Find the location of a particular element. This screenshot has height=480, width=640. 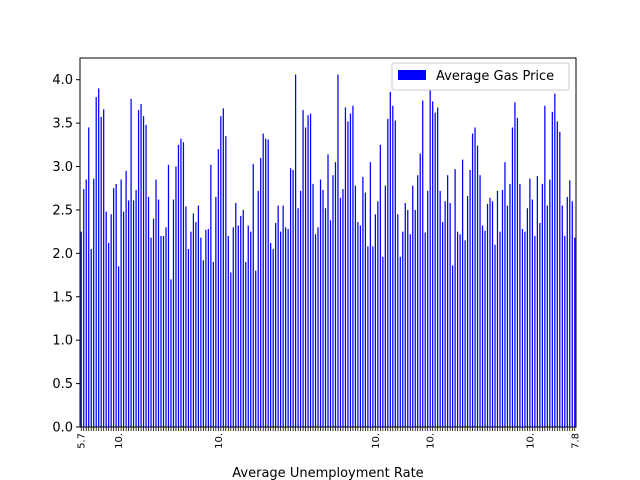

x-tick-label: 5.7 is located at coordinates (82, 441).